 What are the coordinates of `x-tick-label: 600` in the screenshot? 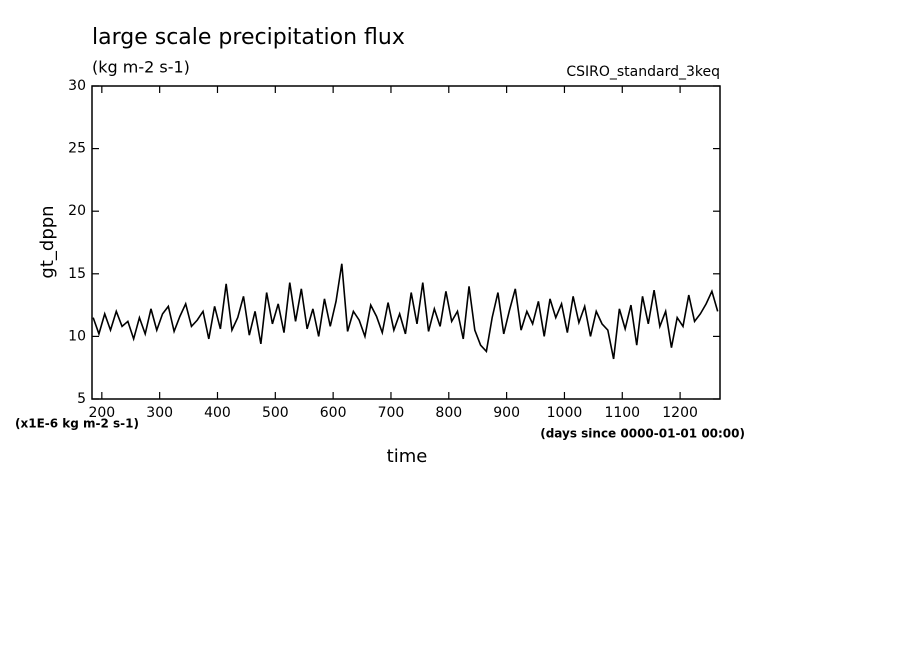 It's located at (333, 413).